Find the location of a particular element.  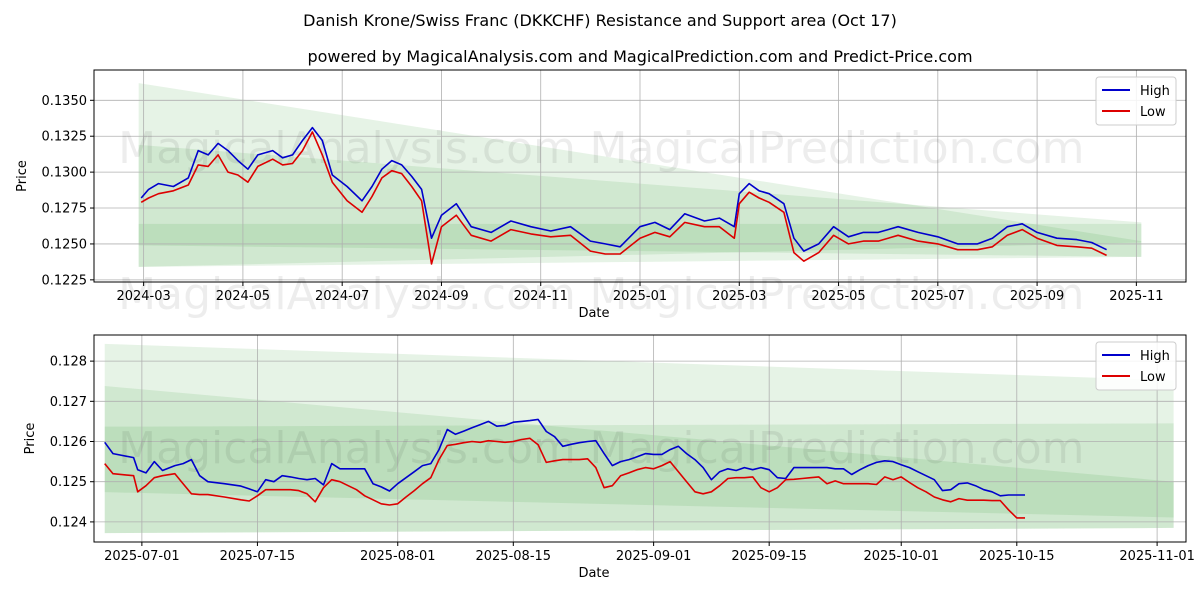

bottom-series-low-line is located at coordinates (564, 478).